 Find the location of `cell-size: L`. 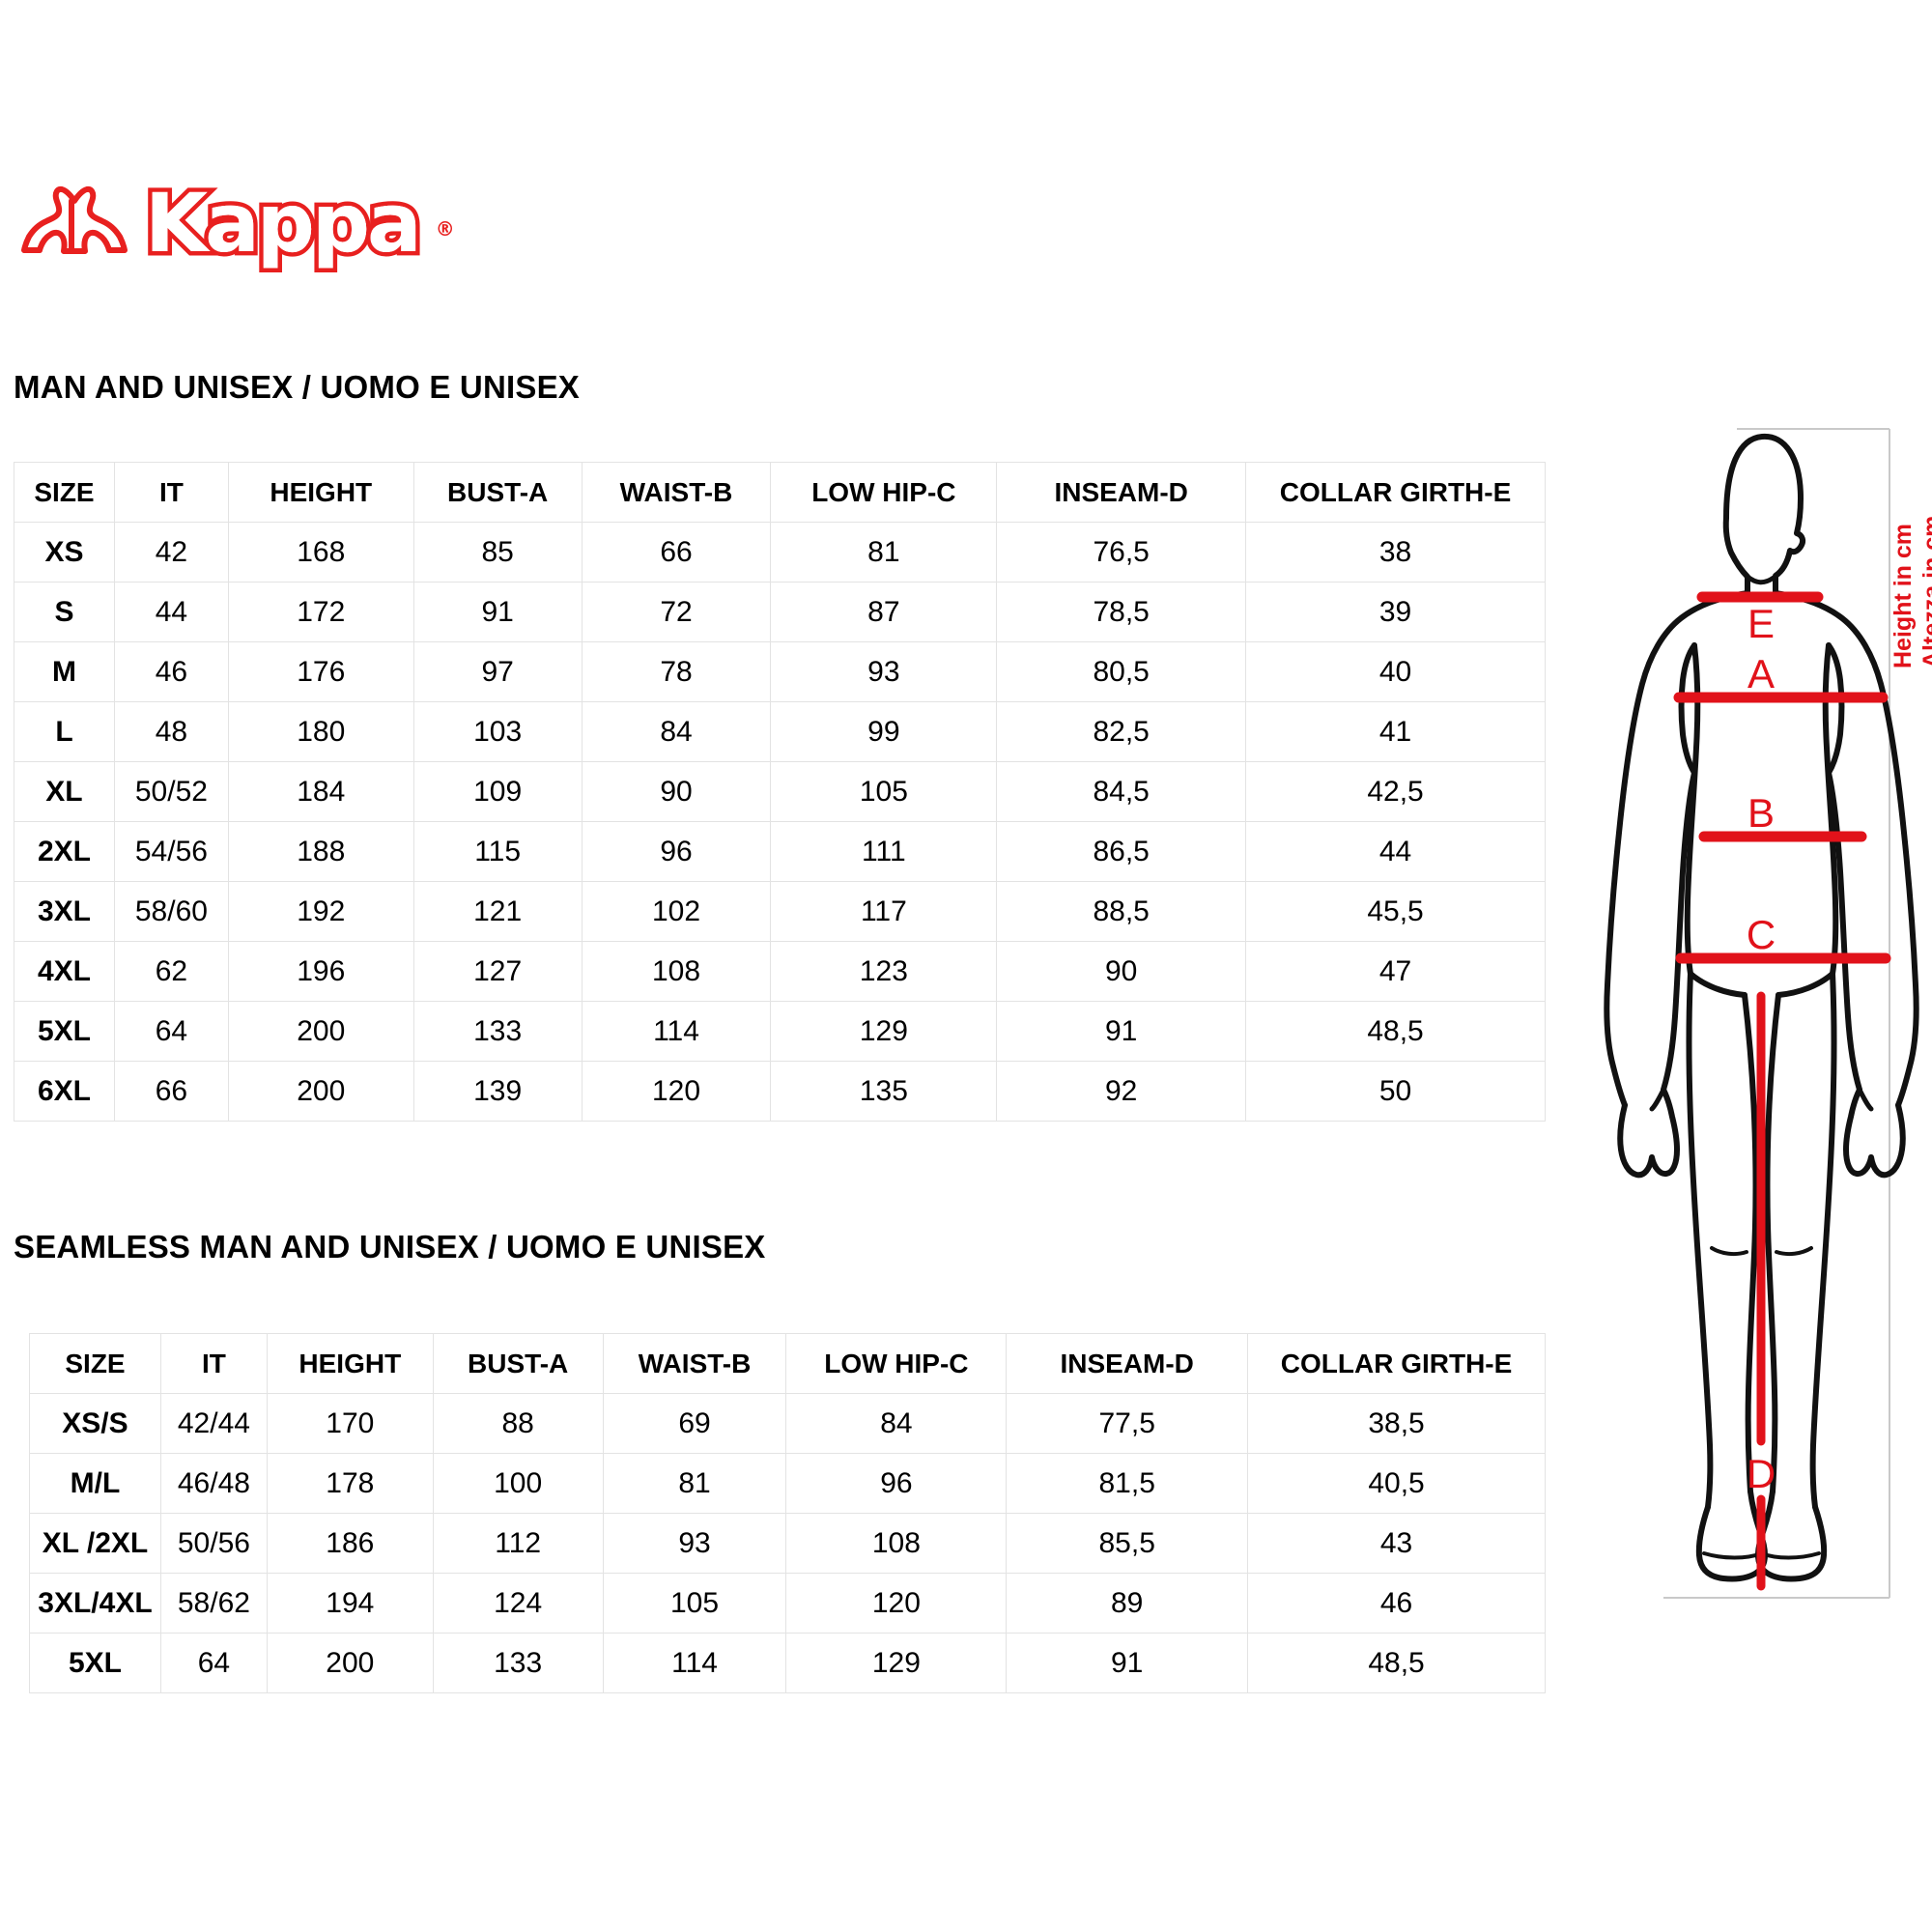

cell-size: L is located at coordinates (64, 731).